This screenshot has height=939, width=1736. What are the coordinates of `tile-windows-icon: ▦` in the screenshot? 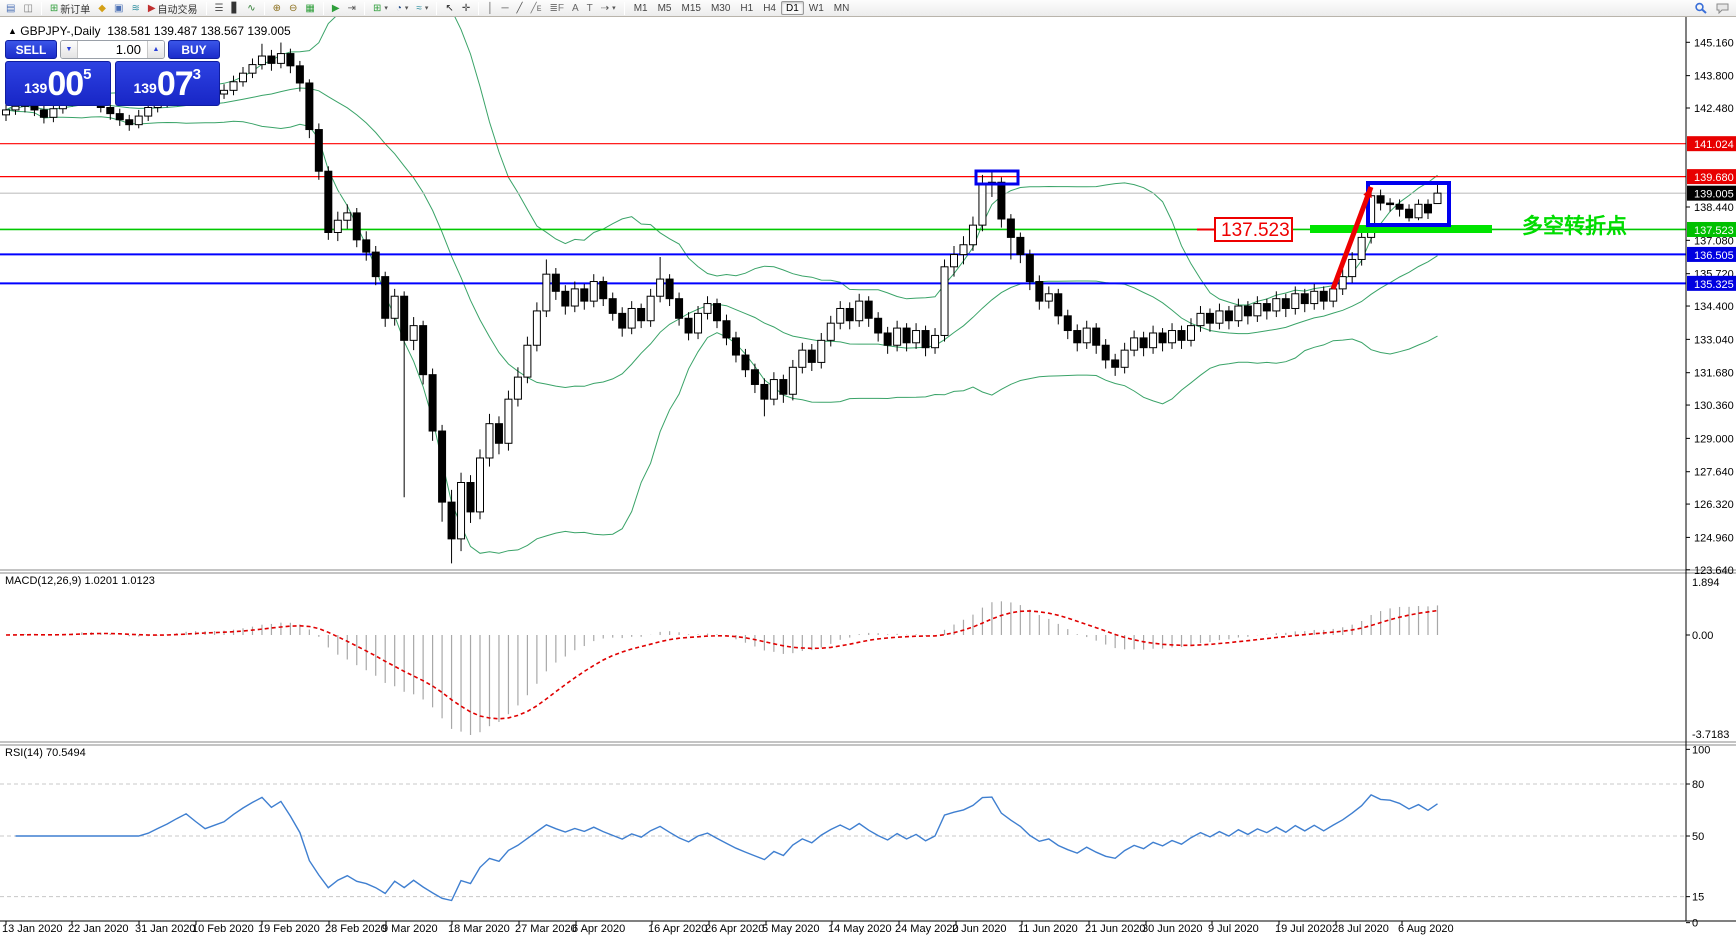 It's located at (309, 8).